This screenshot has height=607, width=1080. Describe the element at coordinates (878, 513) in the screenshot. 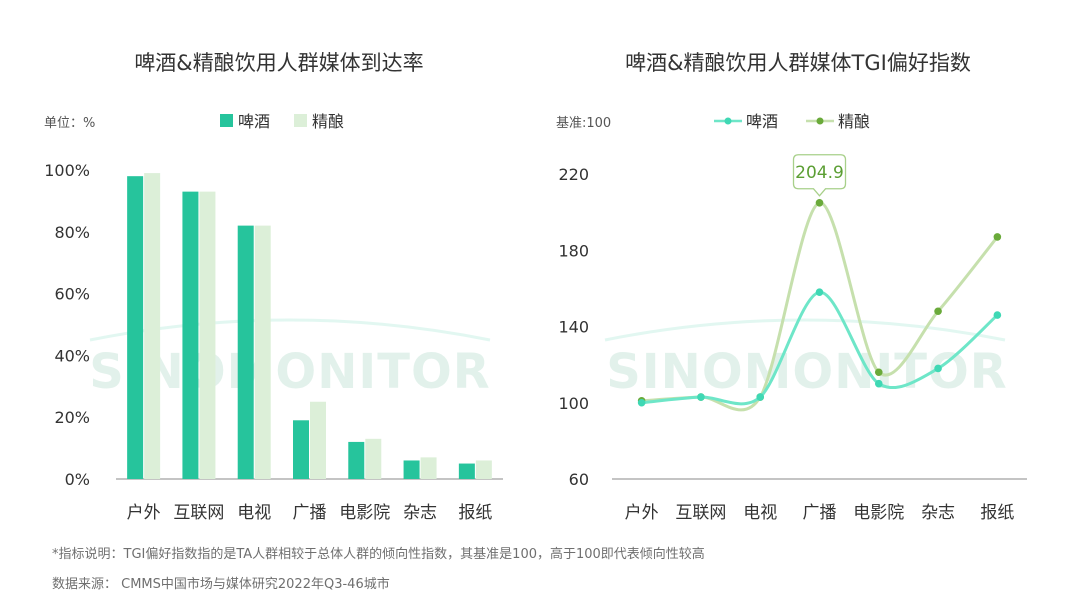

I see `line-x-tick-label: 电影院` at that location.